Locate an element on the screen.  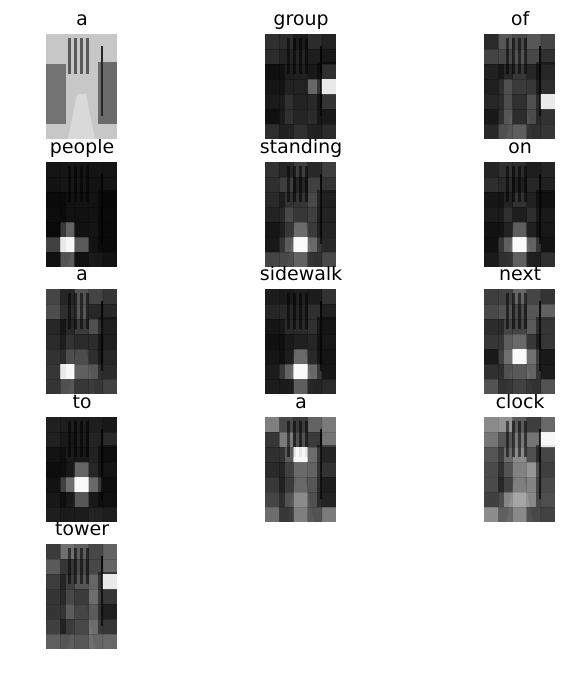
word-label: sidewalk is located at coordinates (301, 274).